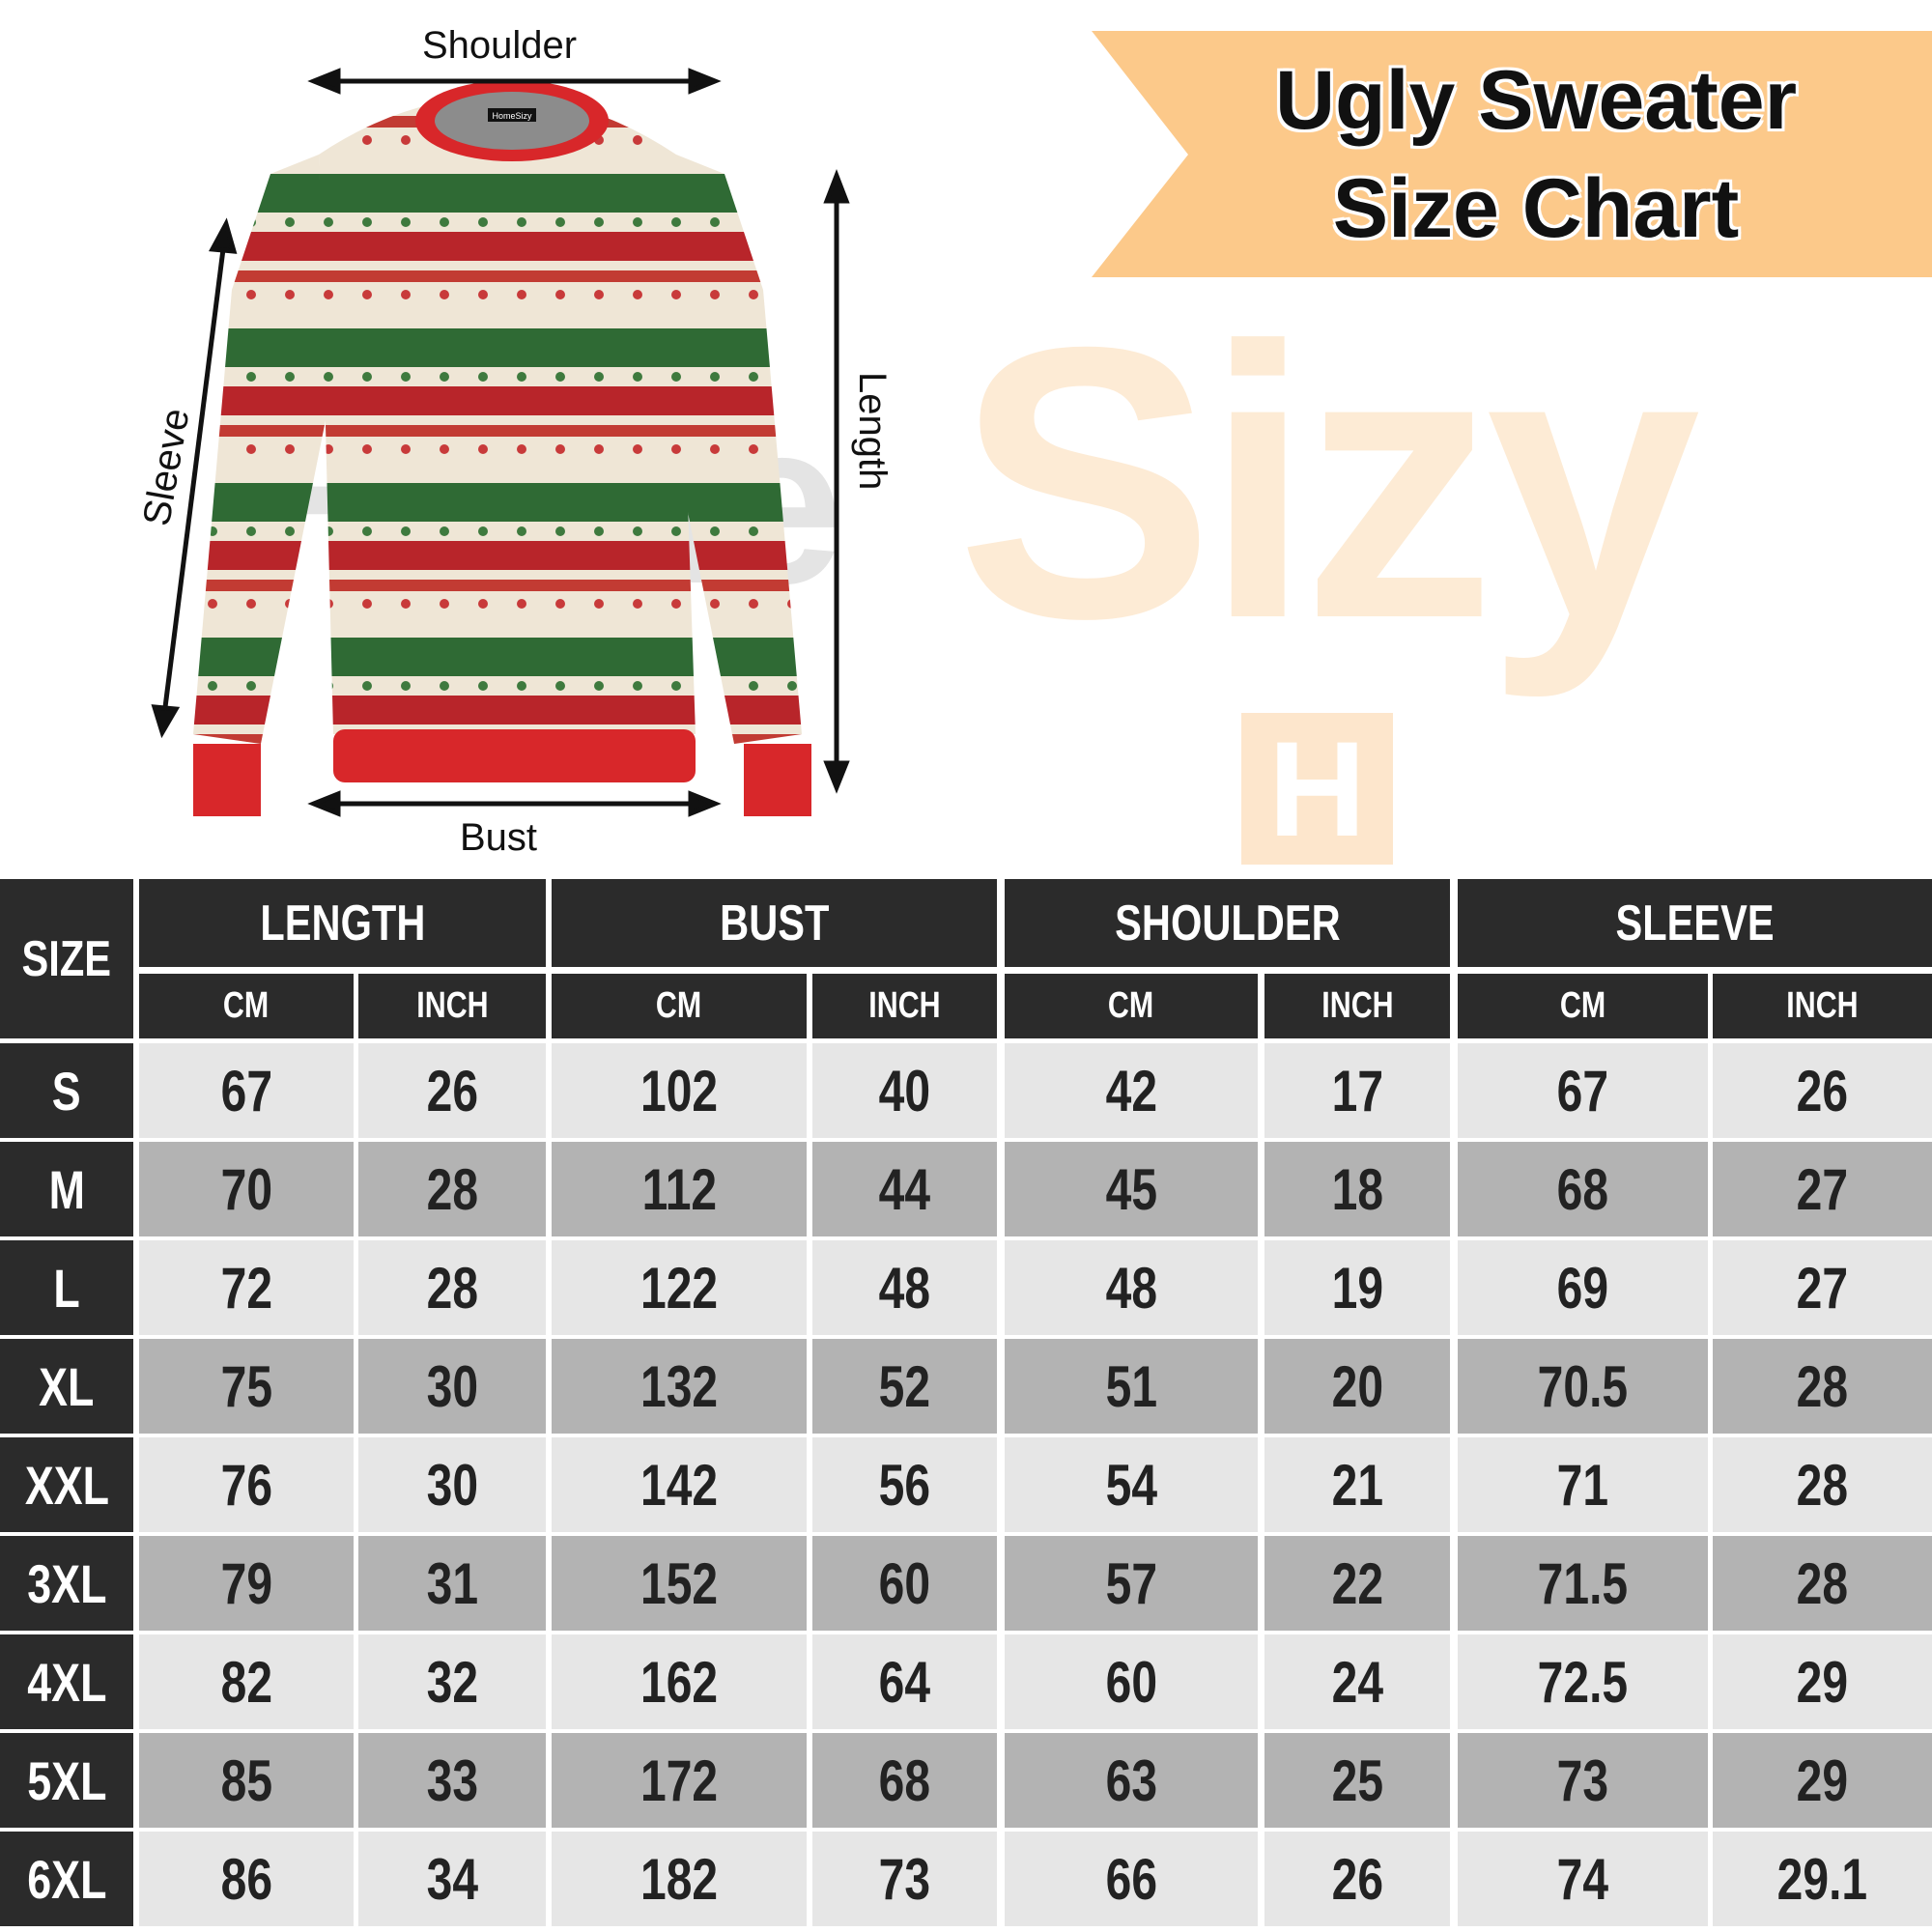 The width and height of the screenshot is (1932, 1932). Describe the element at coordinates (452, 1879) in the screenshot. I see `value-cell-text: 34` at that location.